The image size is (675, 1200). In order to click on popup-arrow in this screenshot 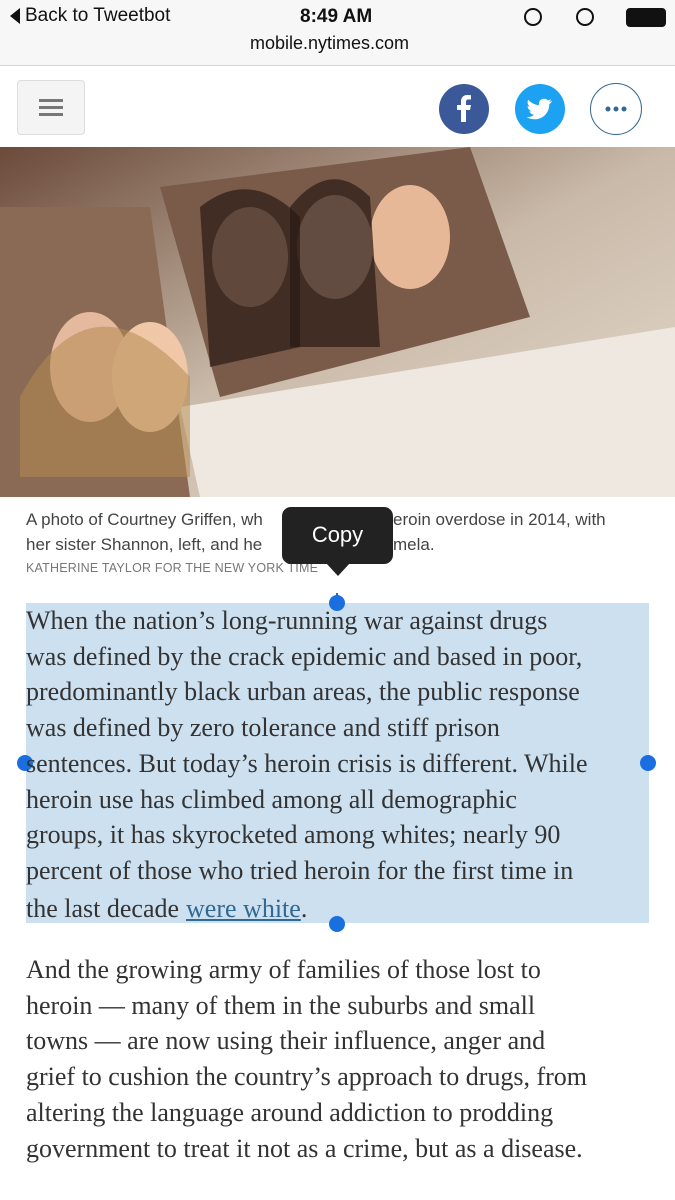, I will do `click(338, 569)`.